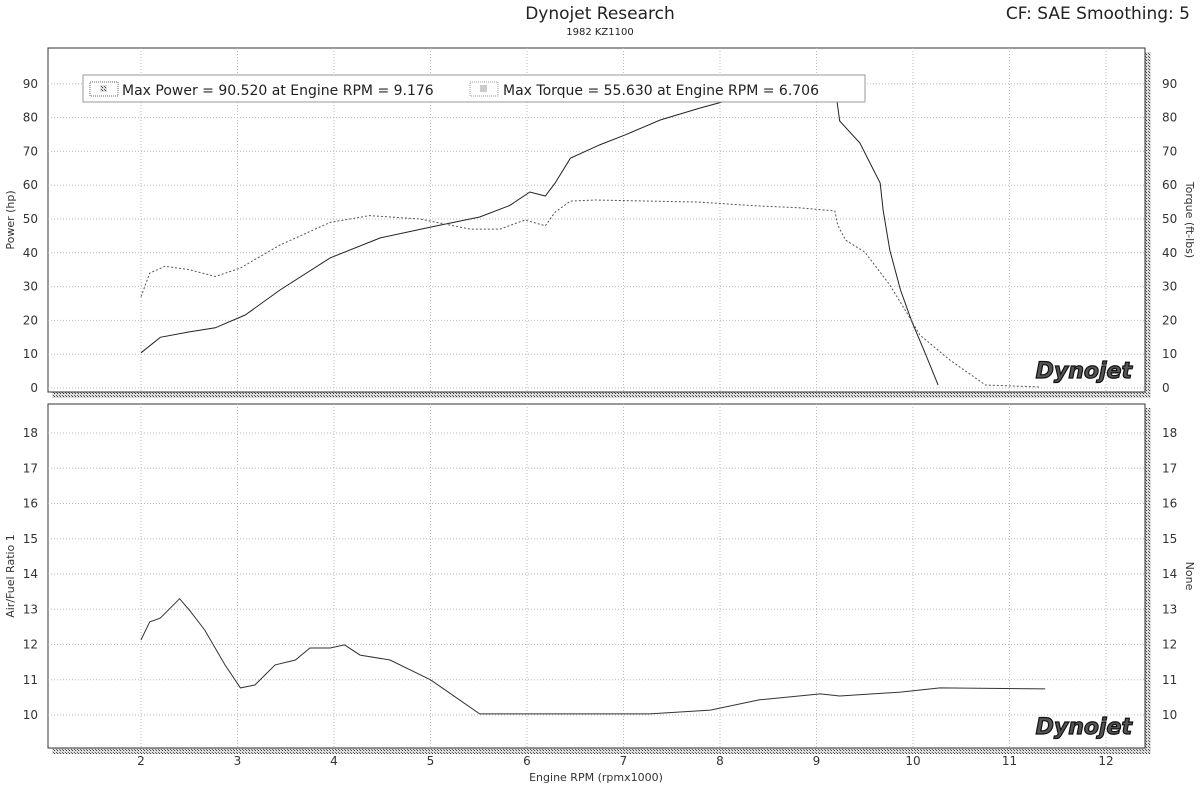 The height and width of the screenshot is (791, 1200). I want to click on y-tick-label: 80, so click(30, 118).